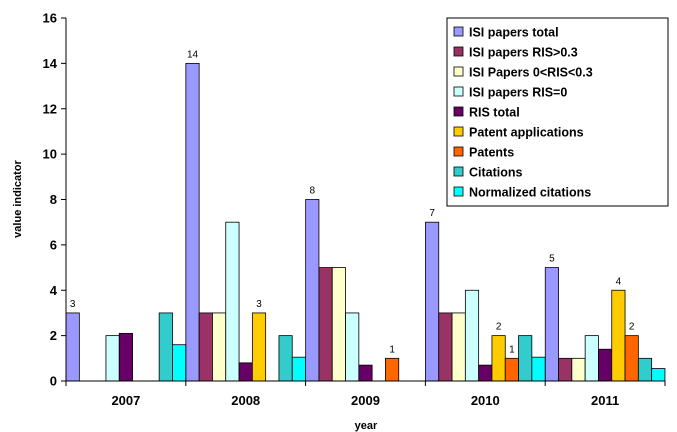 This screenshot has width=677, height=432. What do you see at coordinates (514, 33) in the screenshot?
I see `legend-label: ISI papers total` at bounding box center [514, 33].